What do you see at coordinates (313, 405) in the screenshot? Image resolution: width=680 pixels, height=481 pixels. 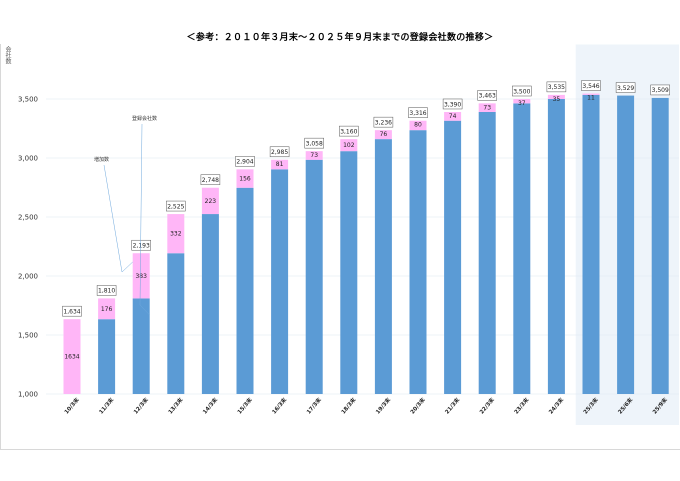 I see `x-category-label: 17/3末` at bounding box center [313, 405].